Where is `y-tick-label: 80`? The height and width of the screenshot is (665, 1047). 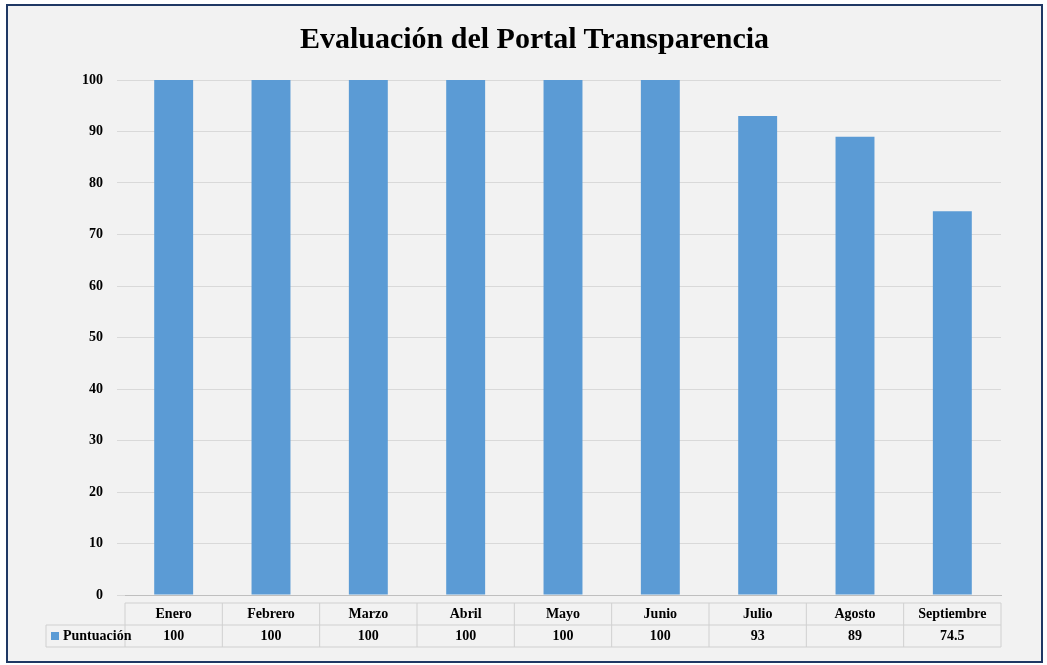 y-tick-label: 80 is located at coordinates (96, 182).